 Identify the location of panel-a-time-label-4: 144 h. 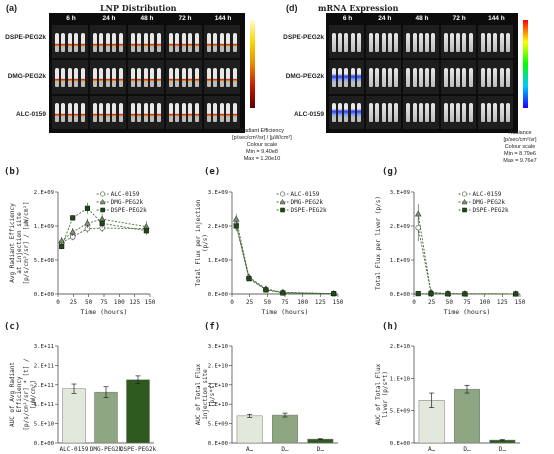
(223, 18).